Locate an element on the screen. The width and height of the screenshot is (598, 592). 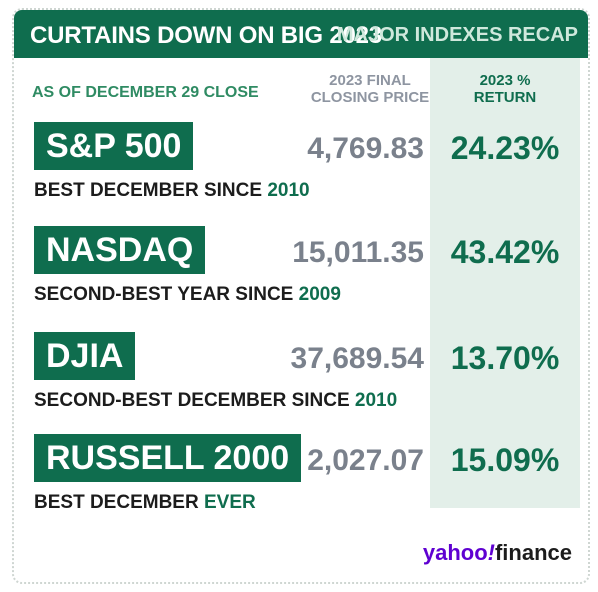
index-name: NASDAQ is located at coordinates (120, 250).